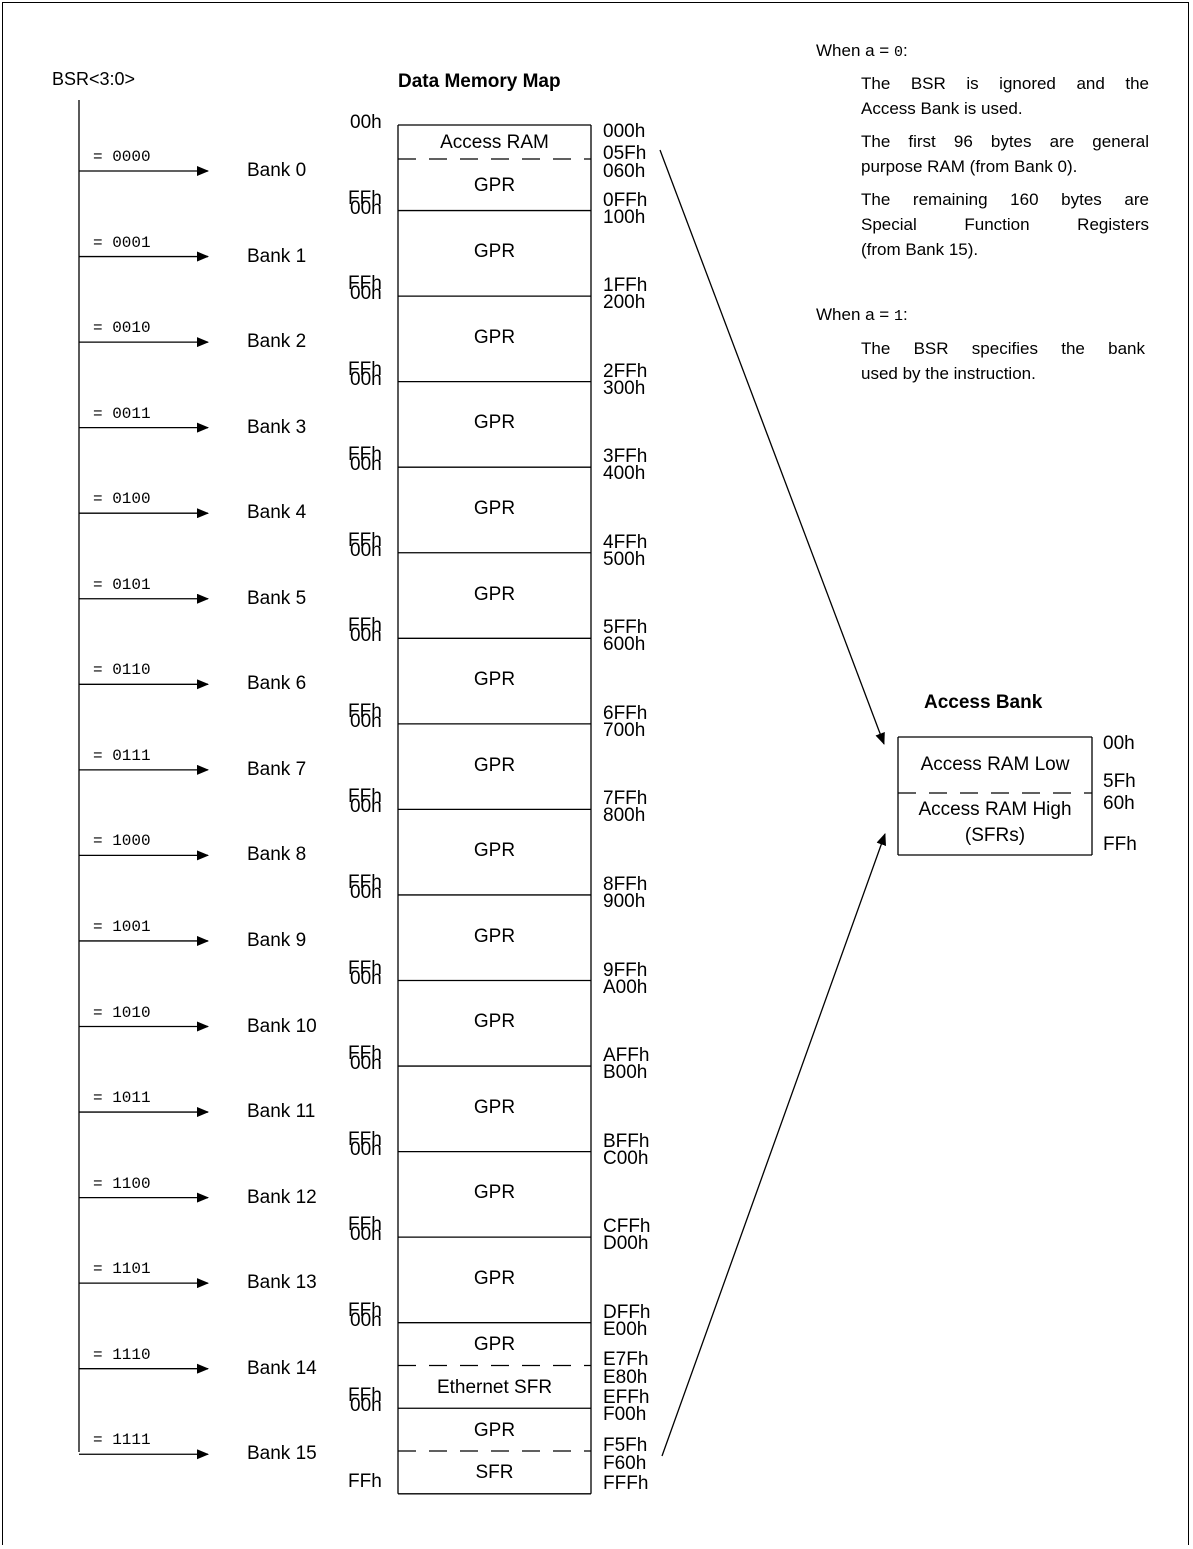  I want to click on bsr-code: = 0010, so click(122, 328).